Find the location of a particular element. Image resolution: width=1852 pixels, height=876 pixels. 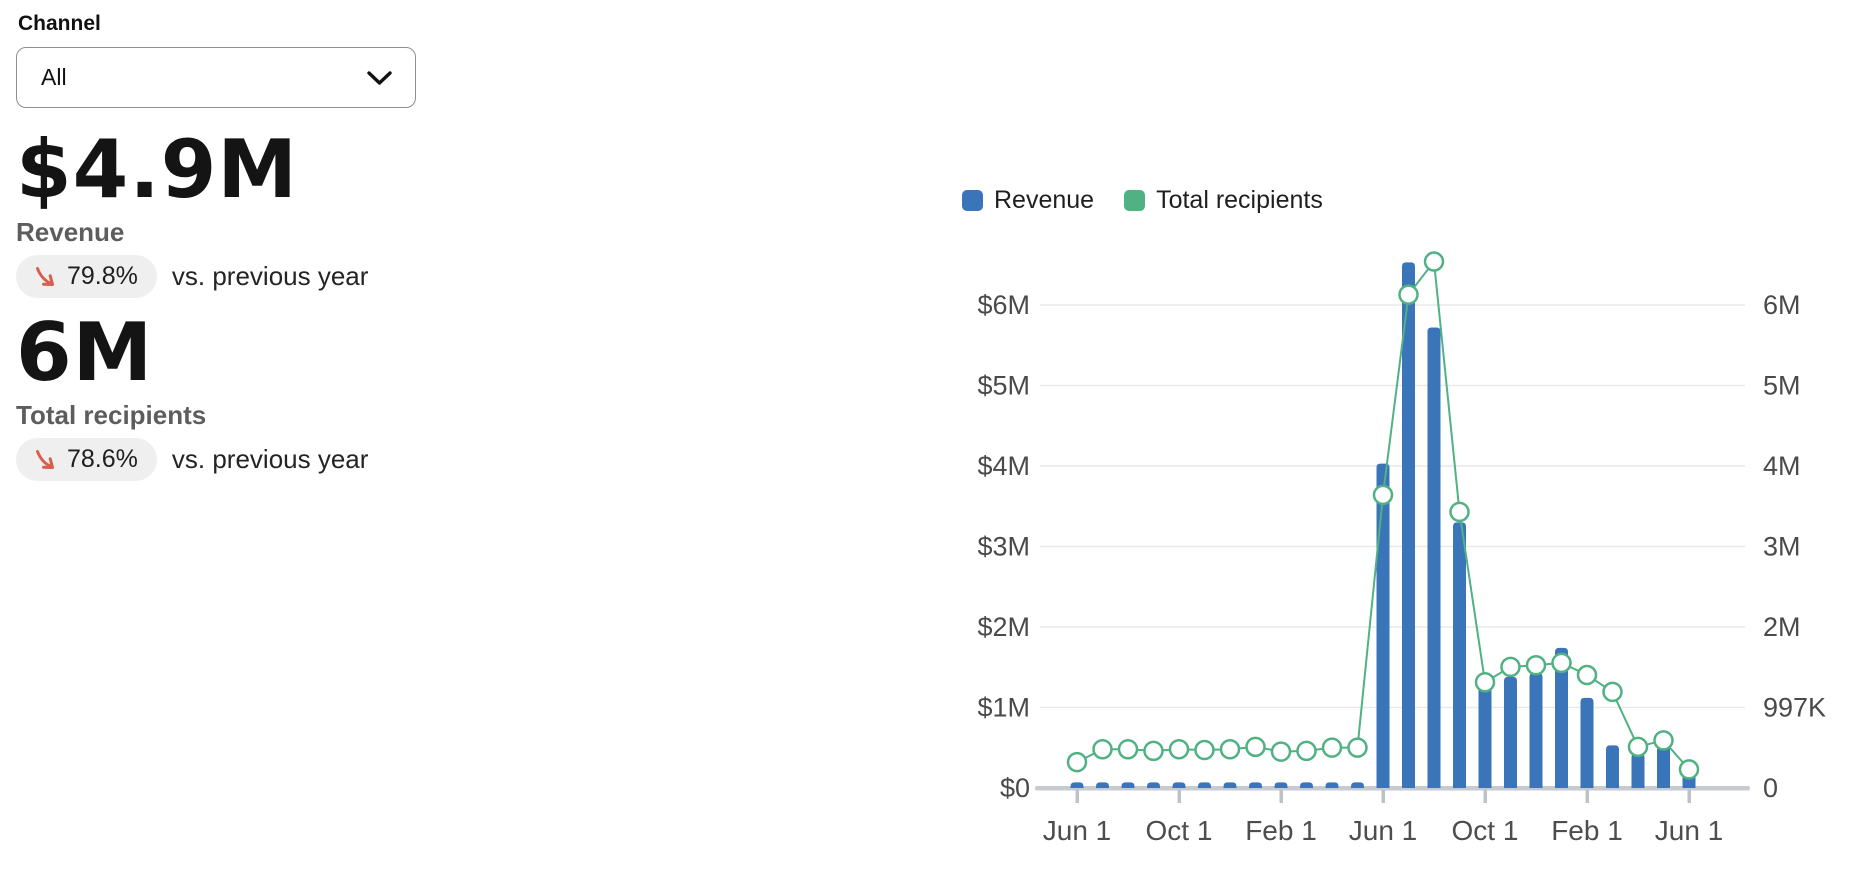

channel-select-value: All is located at coordinates (54, 77).